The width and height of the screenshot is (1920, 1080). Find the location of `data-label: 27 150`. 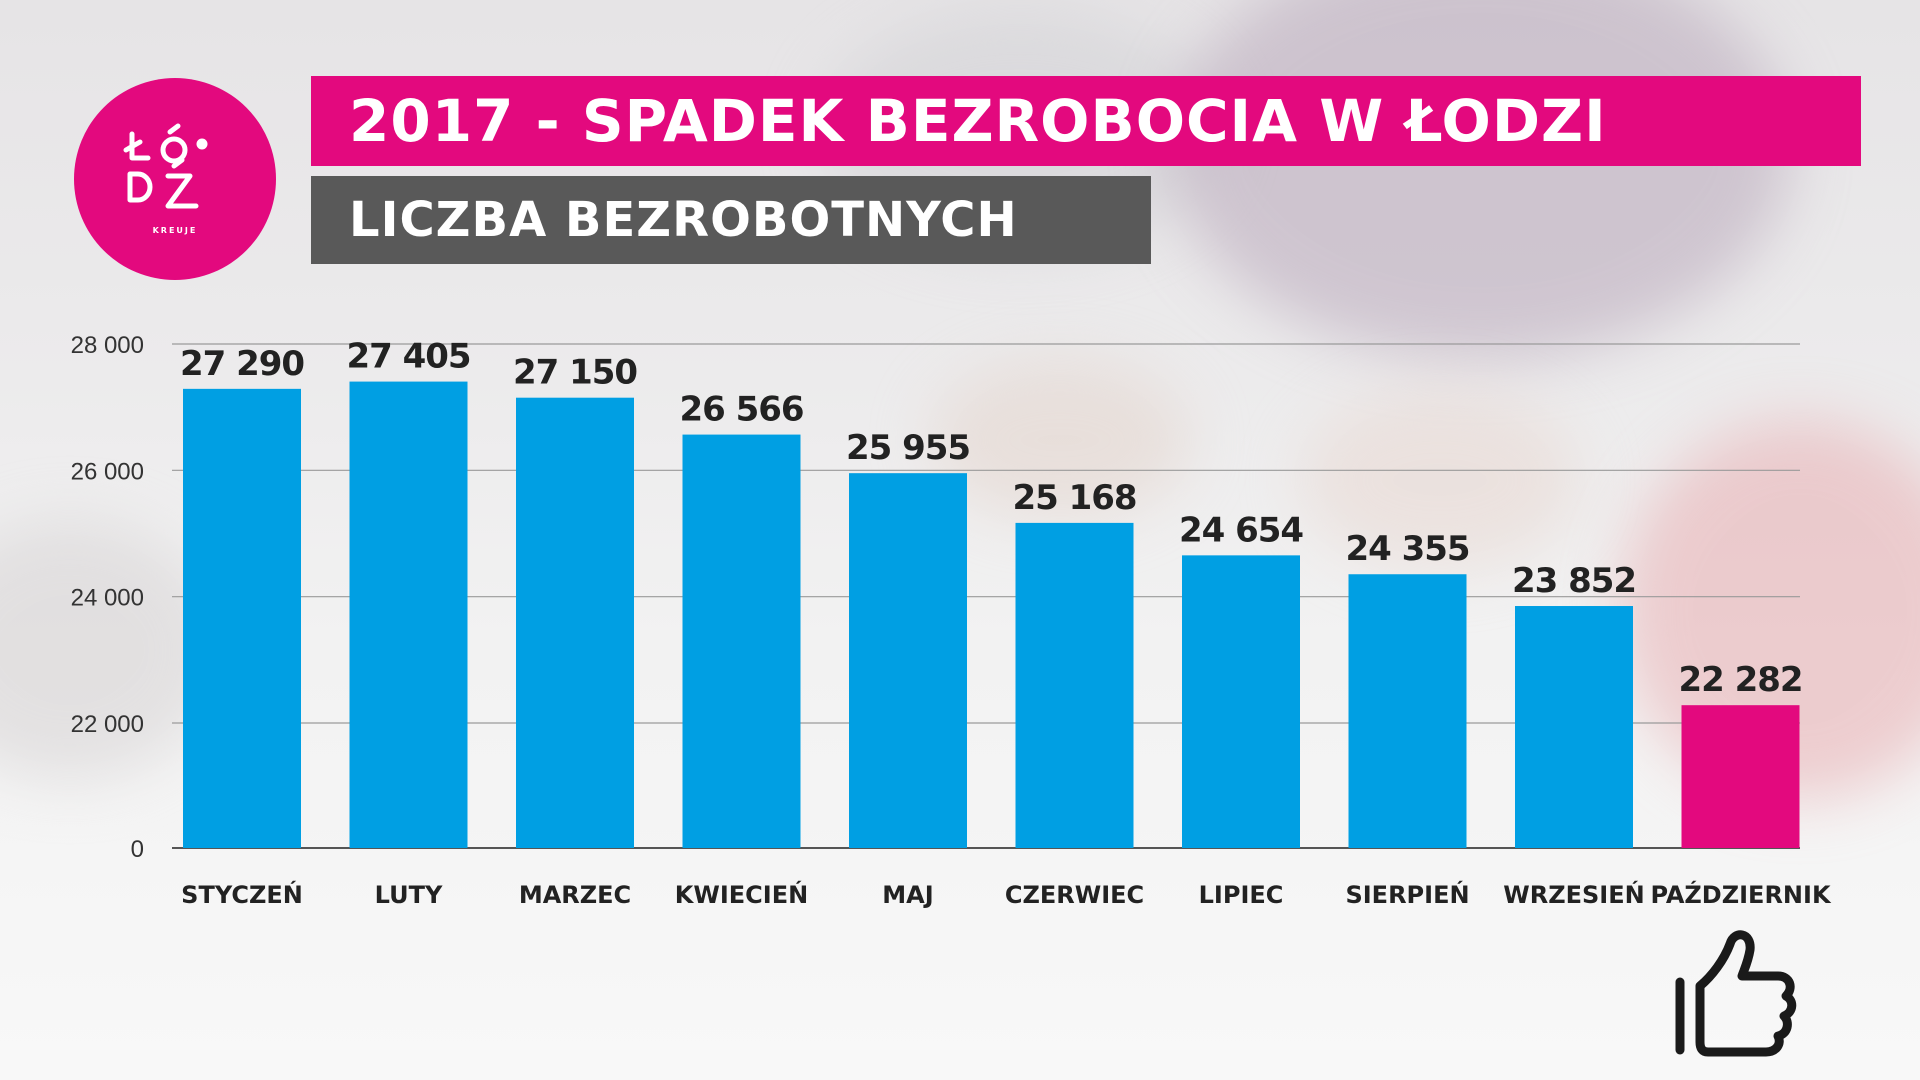

data-label: 27 150 is located at coordinates (575, 373).